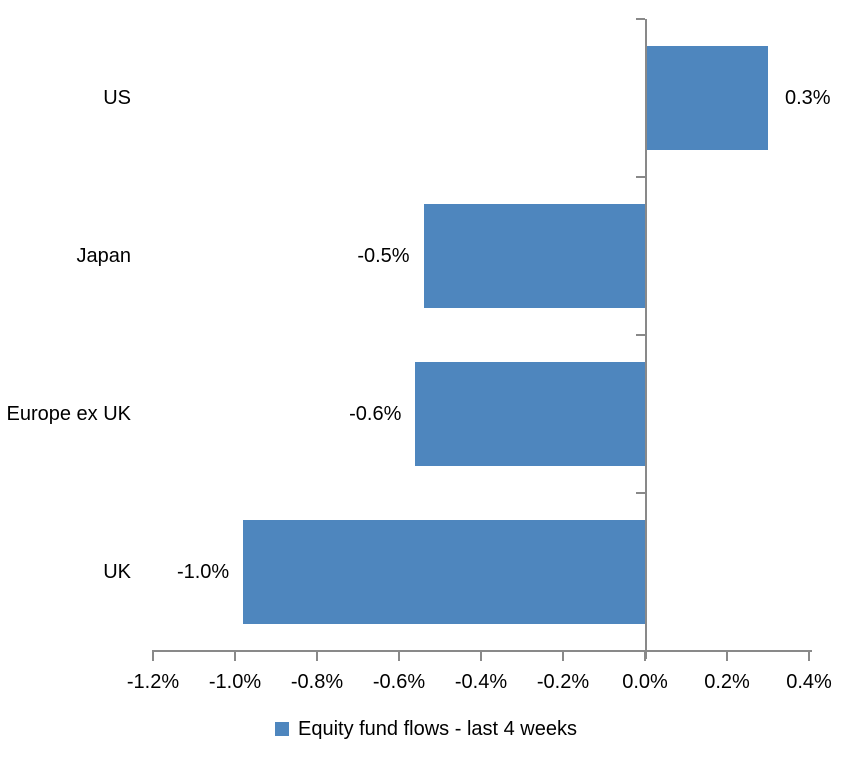 Image resolution: width=852 pixels, height=757 pixels. Describe the element at coordinates (706, 98) in the screenshot. I see `bar-us` at that location.